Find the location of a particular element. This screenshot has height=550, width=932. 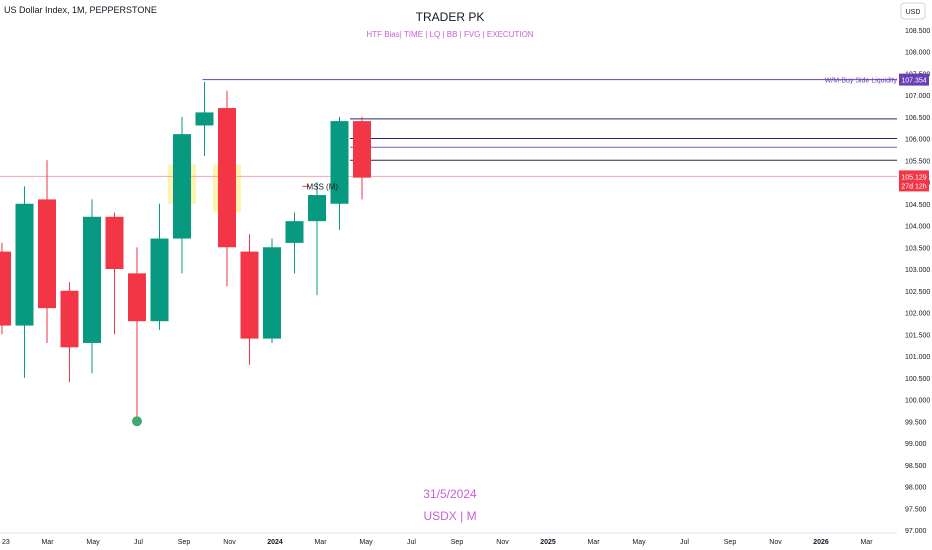

time-tick-label: 2024 is located at coordinates (275, 542).